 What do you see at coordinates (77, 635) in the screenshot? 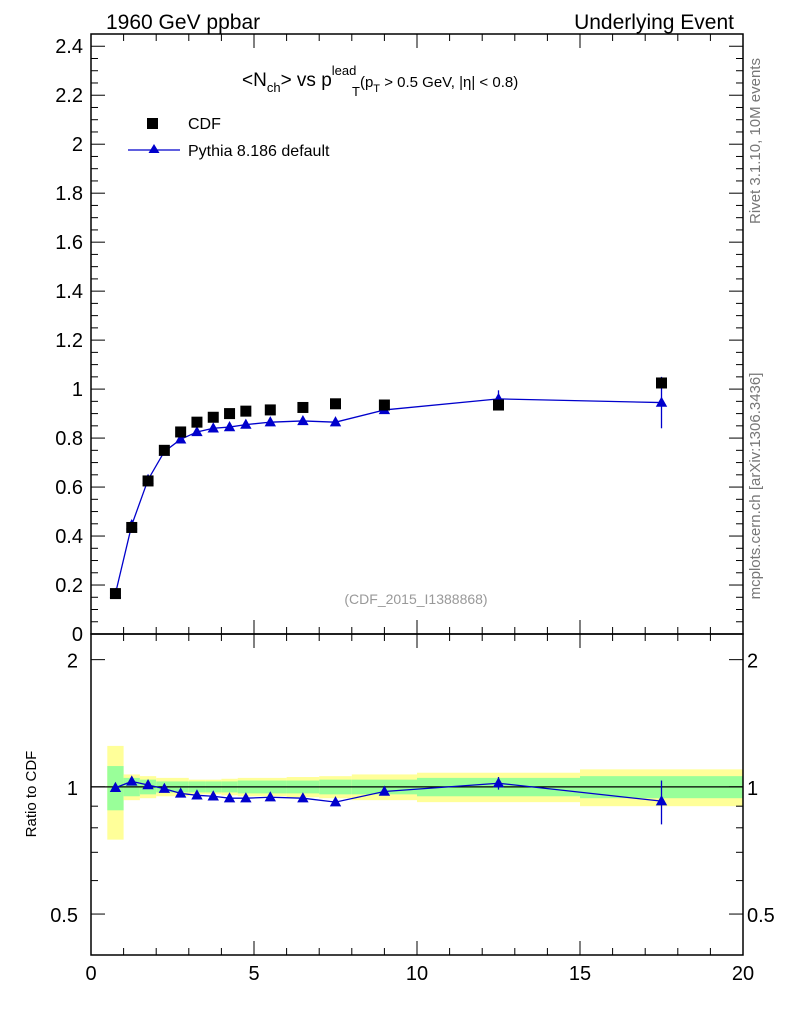
I see `y-tick-label: 0` at bounding box center [77, 635].